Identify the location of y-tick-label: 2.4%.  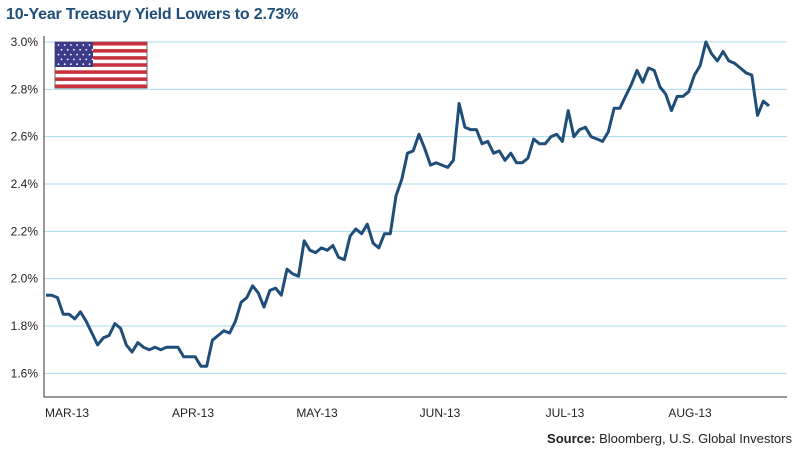
(25, 184).